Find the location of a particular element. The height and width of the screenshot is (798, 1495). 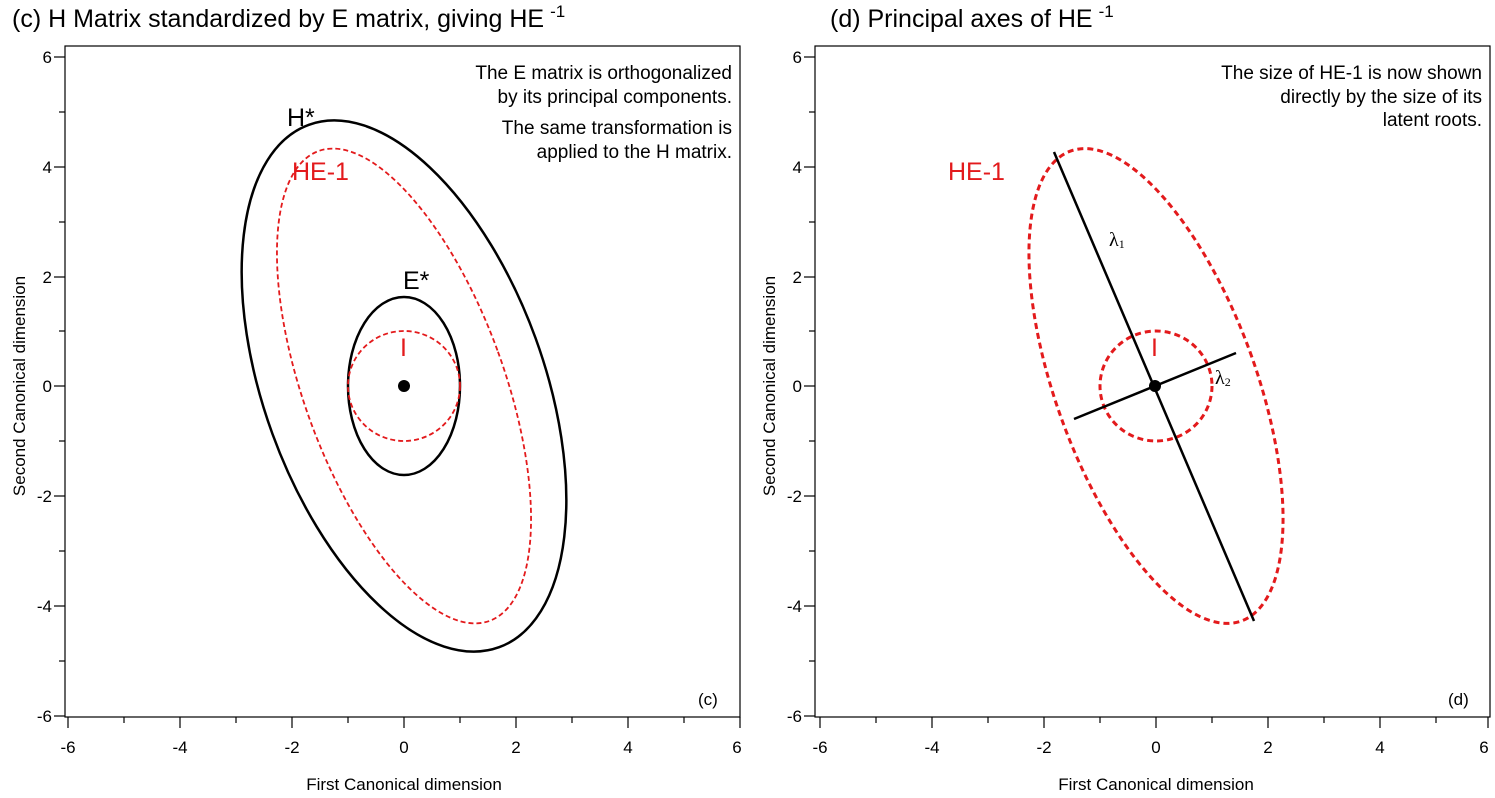

panel-d-title: (d) Principal axes of HE -1 is located at coordinates (972, 17).